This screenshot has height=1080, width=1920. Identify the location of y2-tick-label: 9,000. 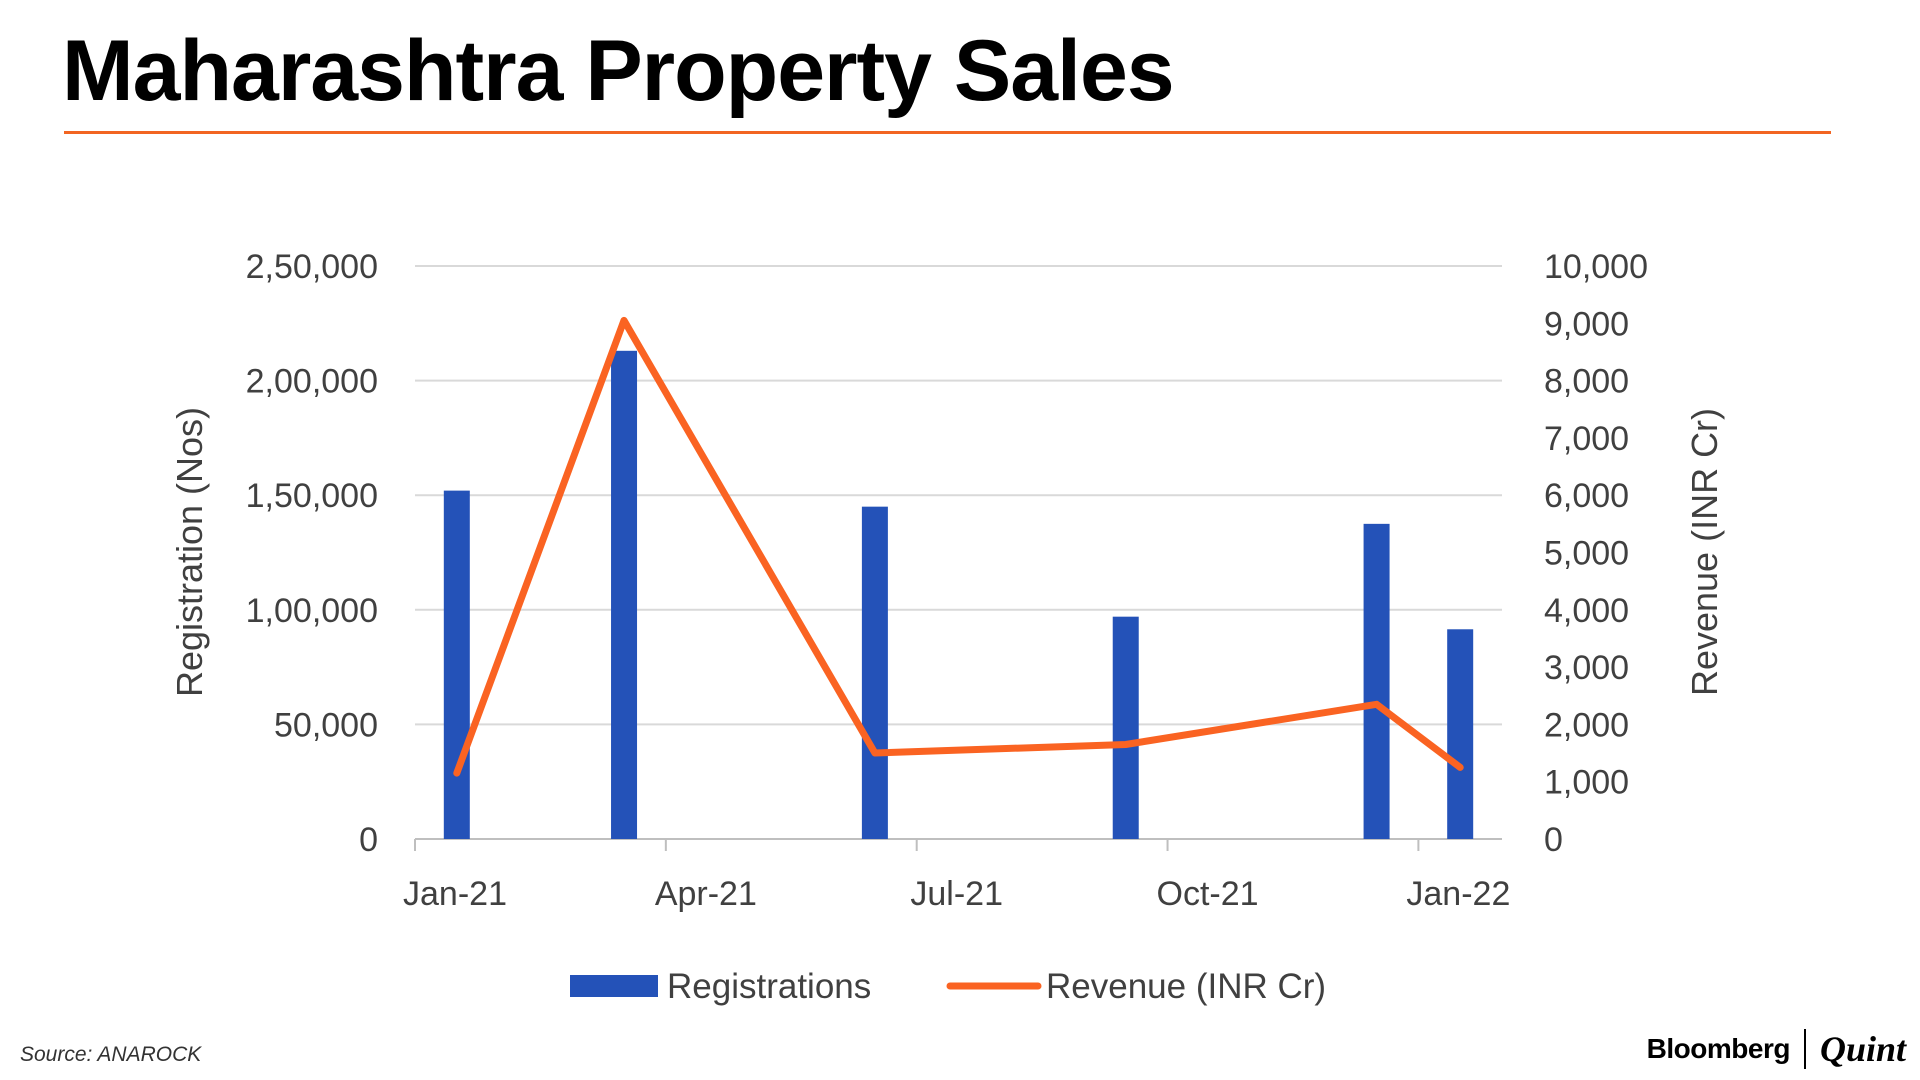
(1586, 324).